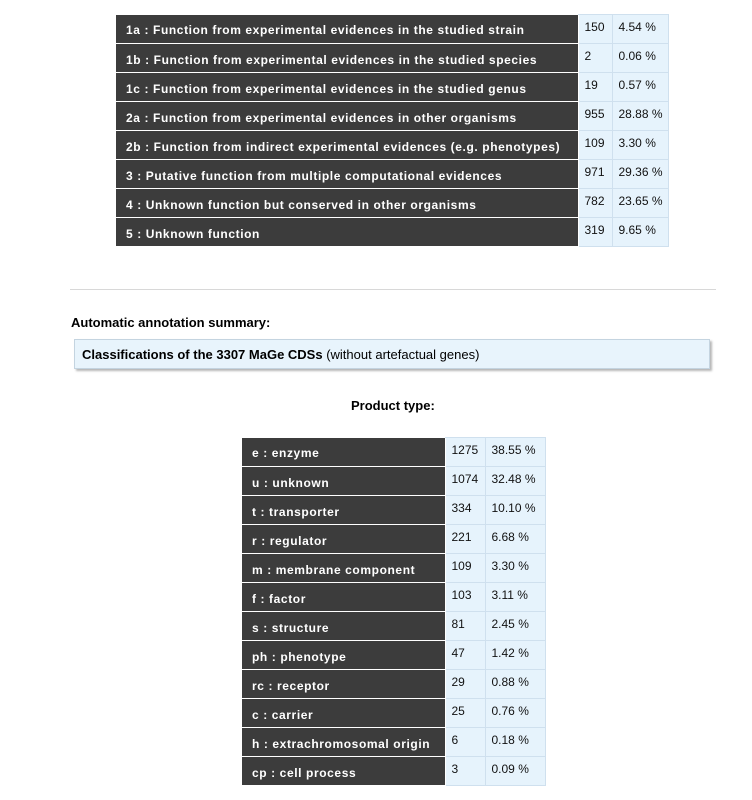  Describe the element at coordinates (343, 655) in the screenshot. I see `product-label: ph : phenotype` at that location.